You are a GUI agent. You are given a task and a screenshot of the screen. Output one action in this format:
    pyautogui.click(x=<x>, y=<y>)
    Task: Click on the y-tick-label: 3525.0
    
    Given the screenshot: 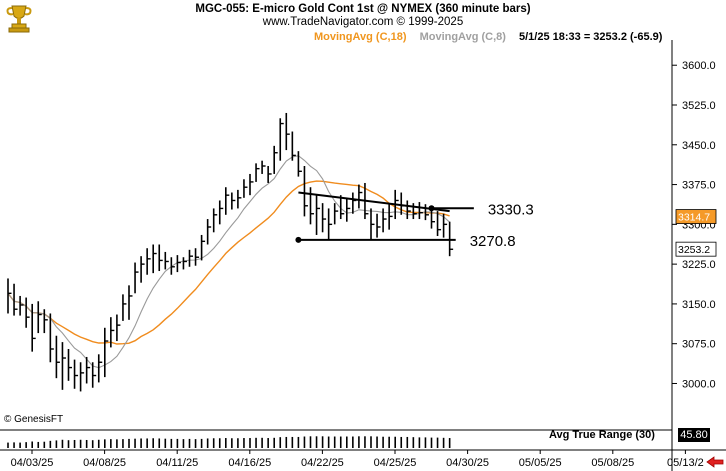 What is the action you would take?
    pyautogui.click(x=699, y=106)
    